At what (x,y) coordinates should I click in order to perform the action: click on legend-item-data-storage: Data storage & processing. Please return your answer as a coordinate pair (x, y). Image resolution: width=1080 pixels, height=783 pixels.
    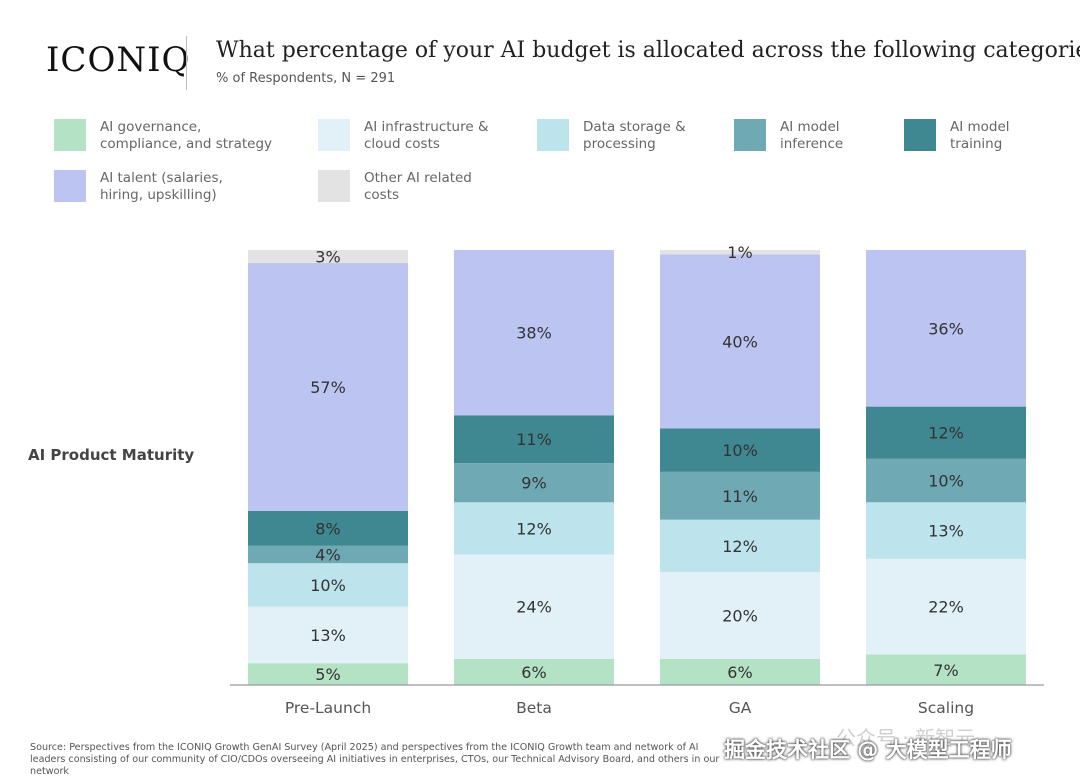
    Looking at the image, I should click on (615, 136).